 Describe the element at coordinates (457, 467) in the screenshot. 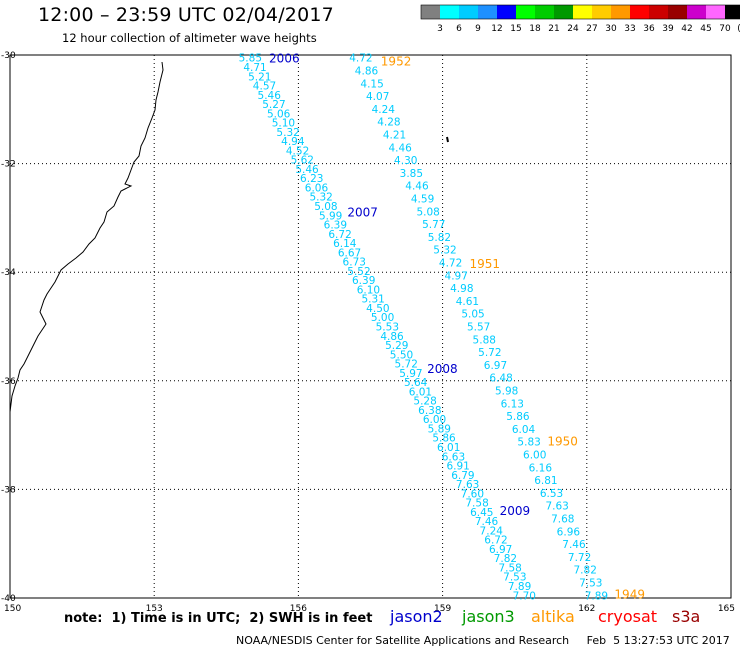

I see `wave-height-label: 6.91` at that location.